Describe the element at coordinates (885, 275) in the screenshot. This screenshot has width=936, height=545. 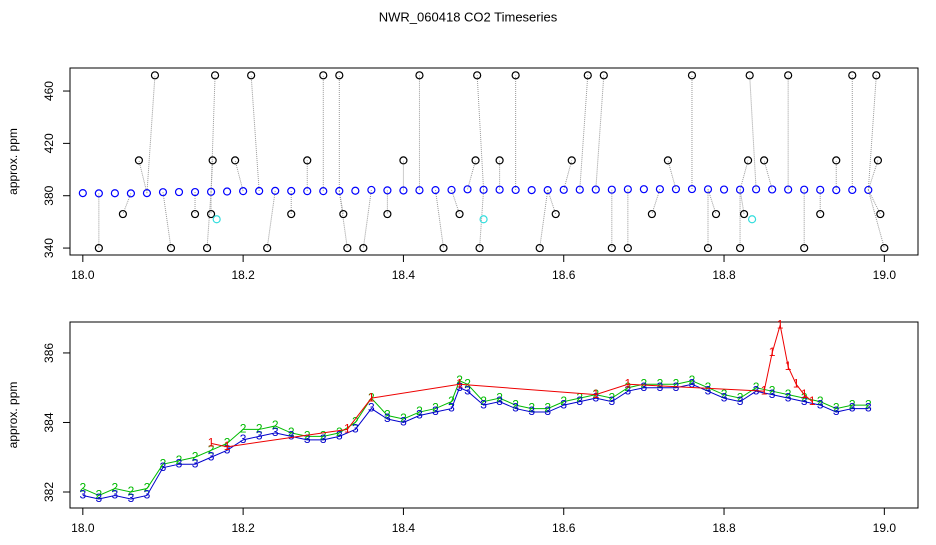
I see `x-tick-label: 19.0` at that location.